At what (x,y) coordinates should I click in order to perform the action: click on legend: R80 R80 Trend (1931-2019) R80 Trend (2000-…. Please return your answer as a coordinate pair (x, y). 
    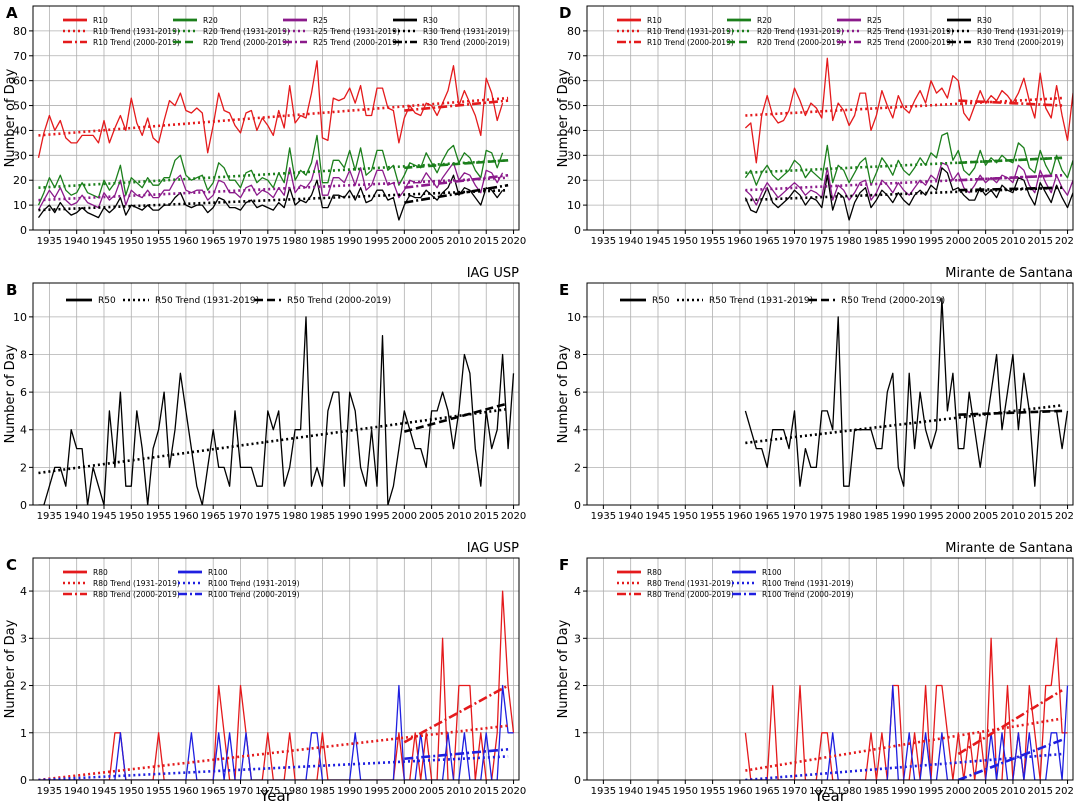
    Looking at the image, I should click on (735, 583).